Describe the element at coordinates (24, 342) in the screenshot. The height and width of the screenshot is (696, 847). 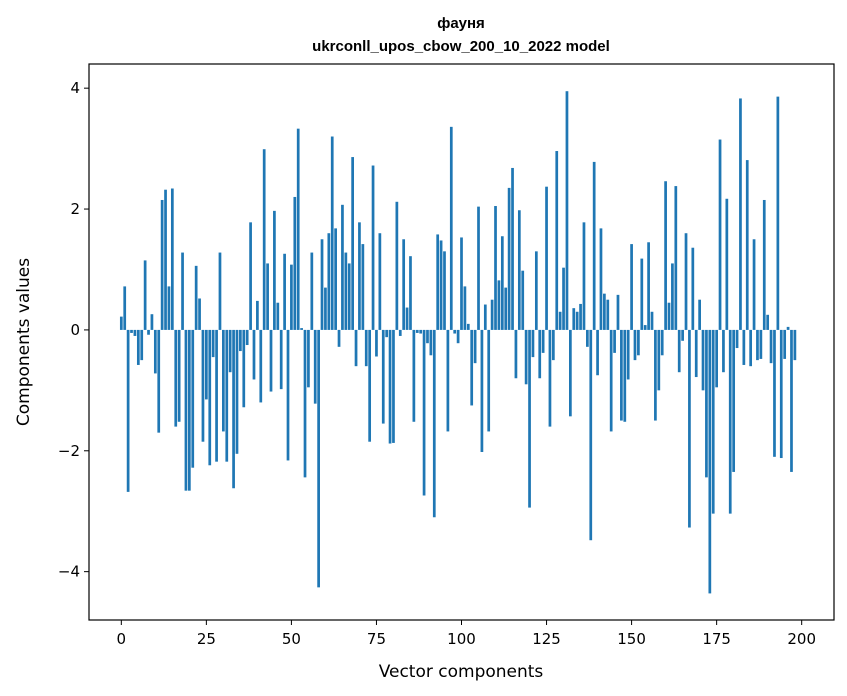
I see `y-axis-label: Components values` at that location.